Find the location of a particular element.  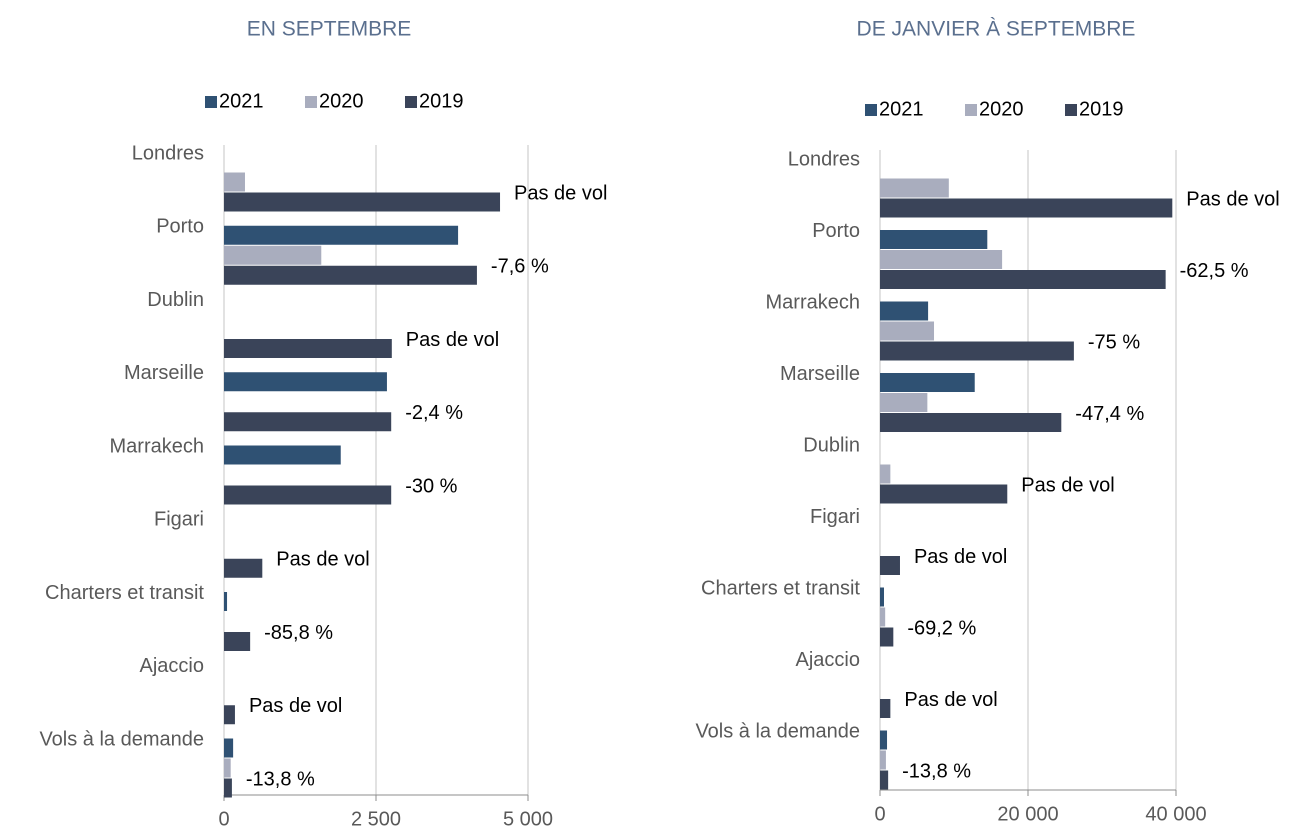

annotation: -69,2 % is located at coordinates (941, 628).